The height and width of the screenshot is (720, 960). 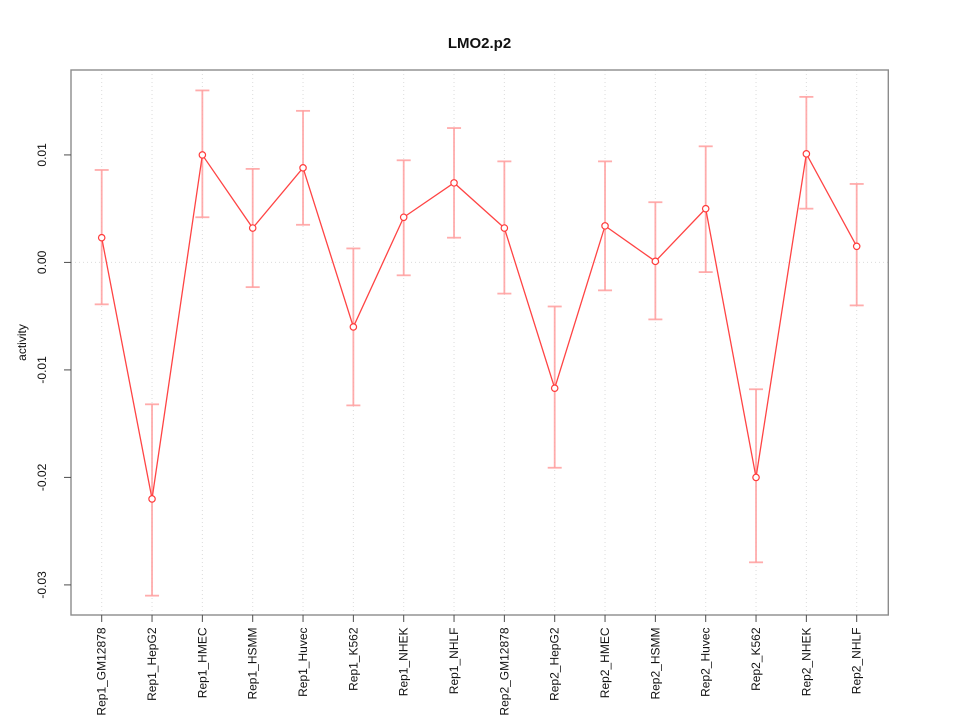 What do you see at coordinates (404, 662) in the screenshot?
I see `x-category-label: Rep1_NHEK` at bounding box center [404, 662].